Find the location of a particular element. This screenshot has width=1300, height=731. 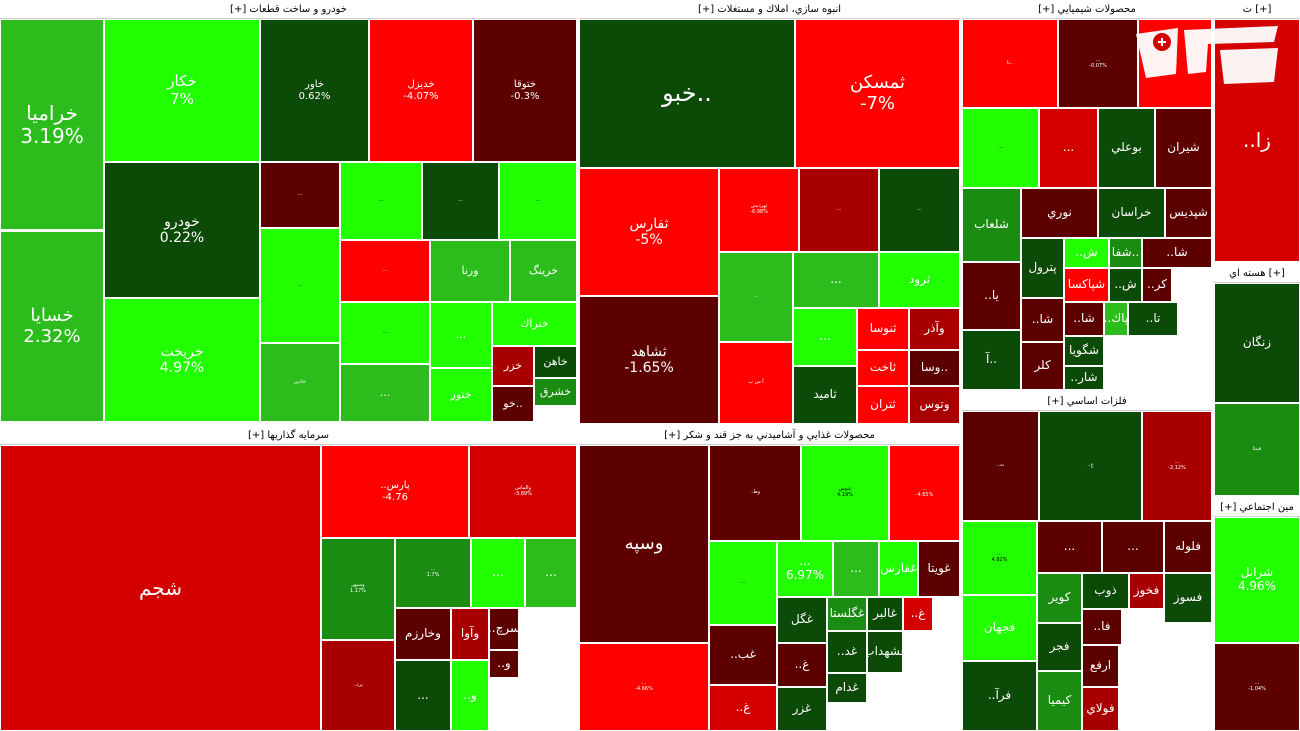

stock-tile: ..فرآ is located at coordinates (999, 696).